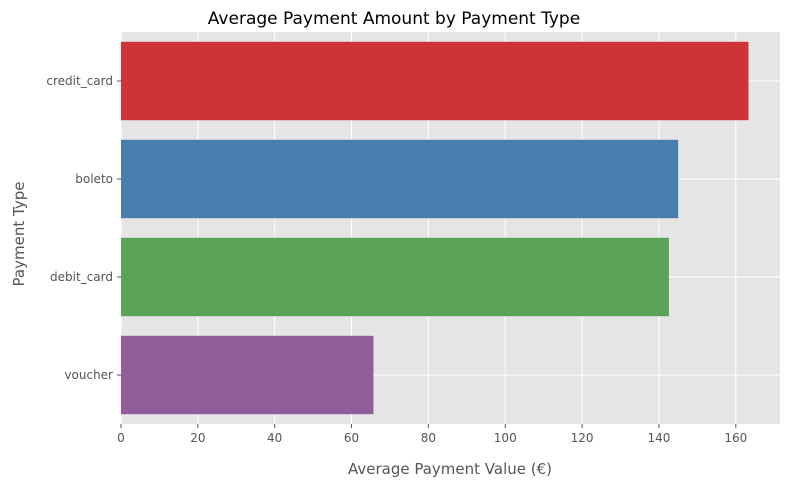 Image resolution: width=790 pixels, height=490 pixels. Describe the element at coordinates (435, 81) in the screenshot. I see `bar-credit-card` at that location.